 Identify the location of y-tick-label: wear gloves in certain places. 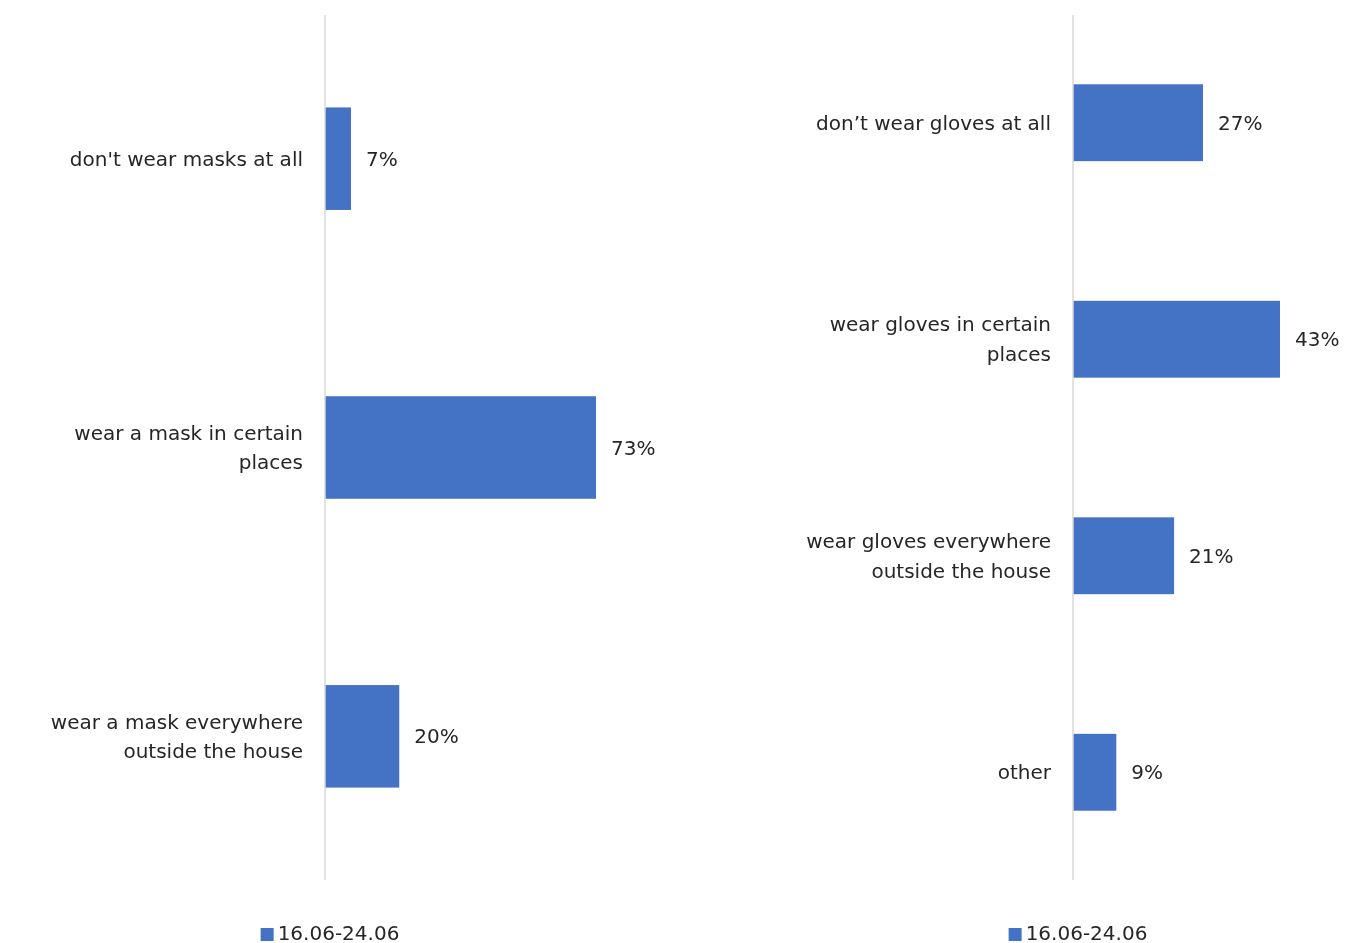
(940, 339).